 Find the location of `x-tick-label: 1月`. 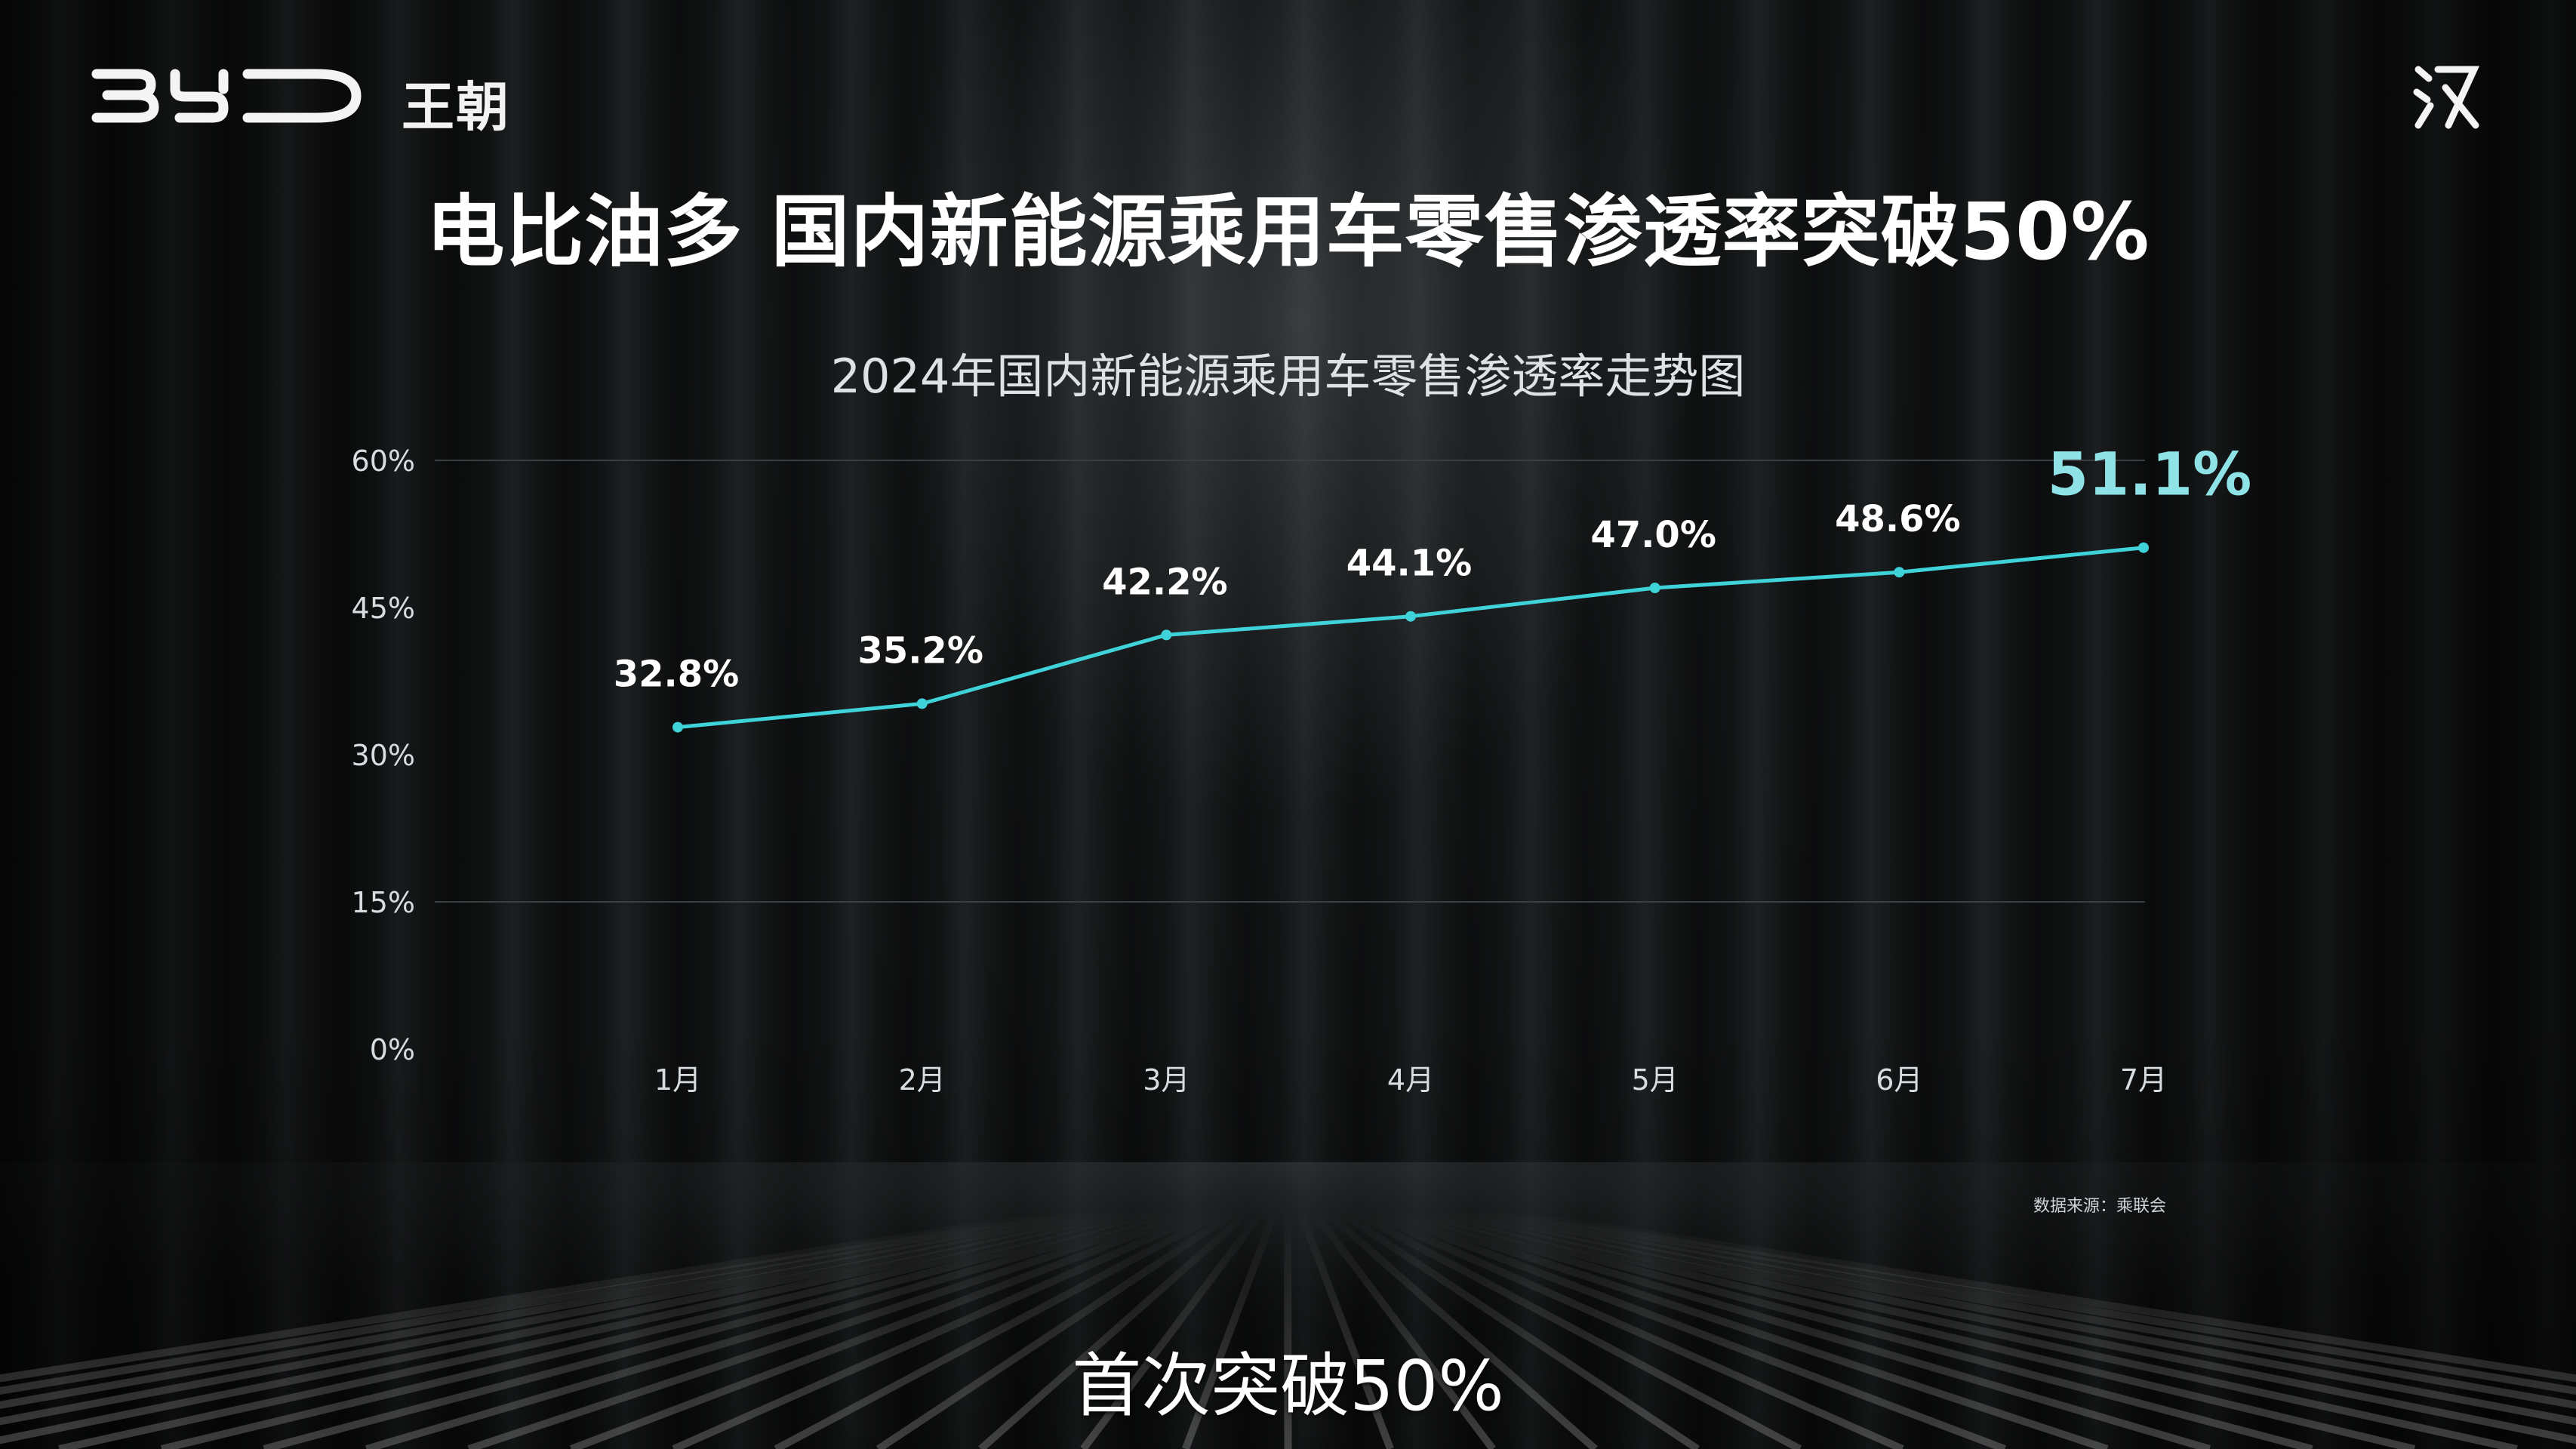

x-tick-label: 1月 is located at coordinates (677, 1080).